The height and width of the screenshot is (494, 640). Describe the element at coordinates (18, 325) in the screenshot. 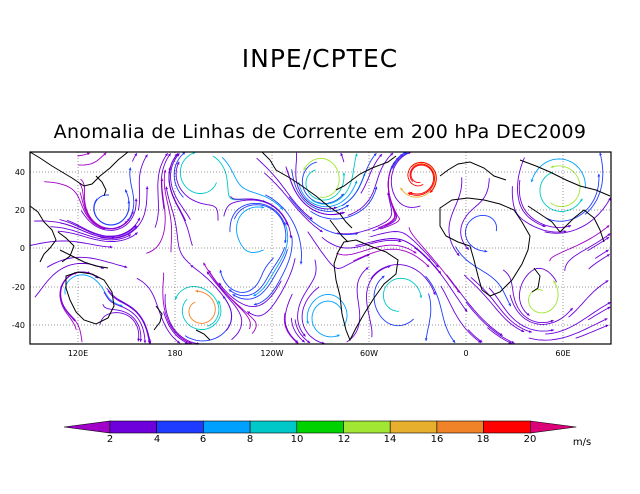

I see `lat-tick-minus-40: -40` at that location.